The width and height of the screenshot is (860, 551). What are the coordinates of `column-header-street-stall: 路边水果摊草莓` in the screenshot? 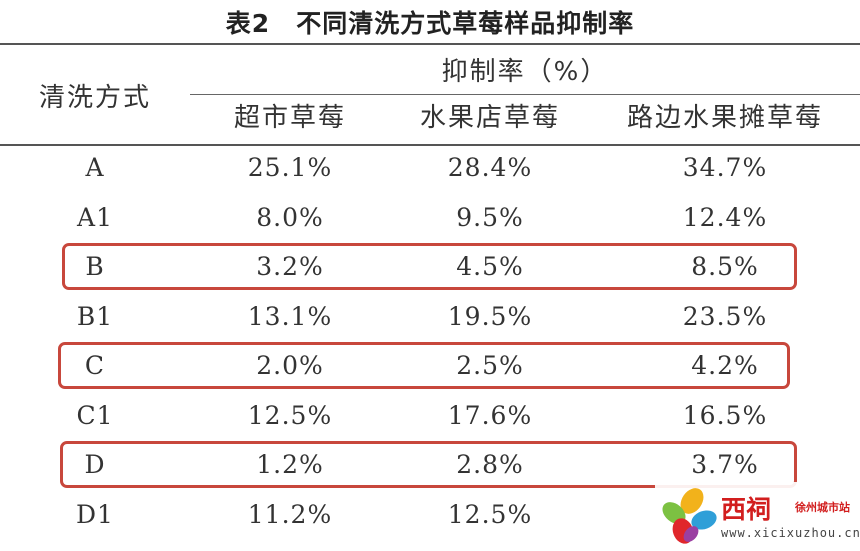 It's located at (724, 118).